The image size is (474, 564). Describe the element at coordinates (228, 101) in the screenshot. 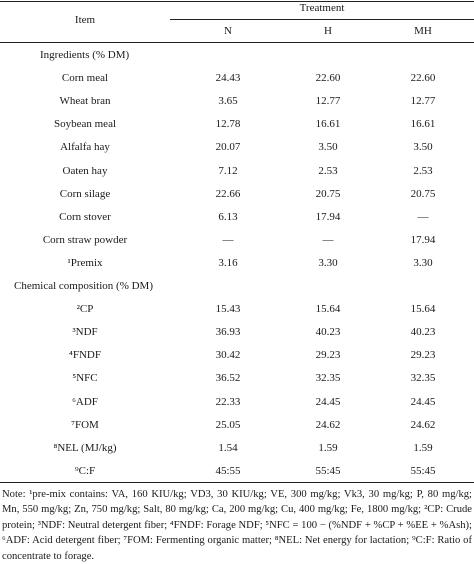

I see `cell-value: 3.65` at that location.